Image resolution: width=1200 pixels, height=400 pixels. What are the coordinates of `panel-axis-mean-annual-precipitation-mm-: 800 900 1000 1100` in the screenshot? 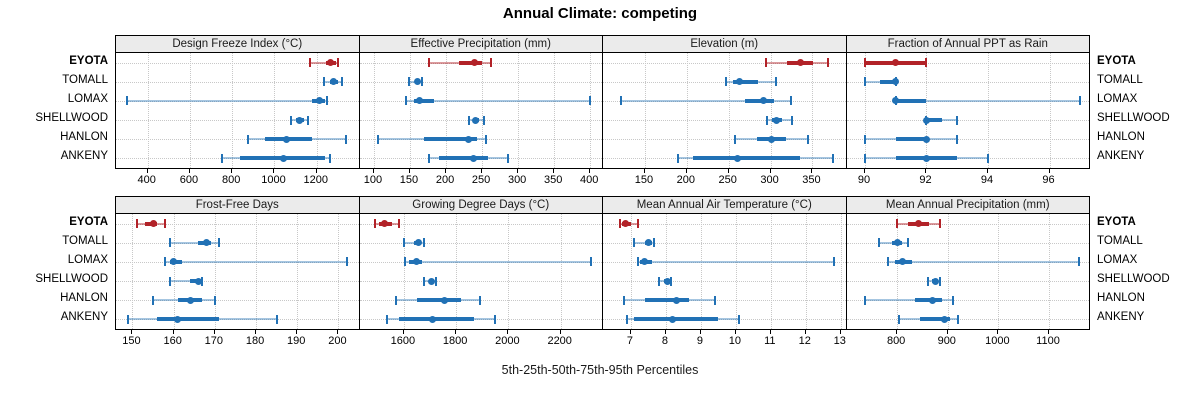 It's located at (968, 341).